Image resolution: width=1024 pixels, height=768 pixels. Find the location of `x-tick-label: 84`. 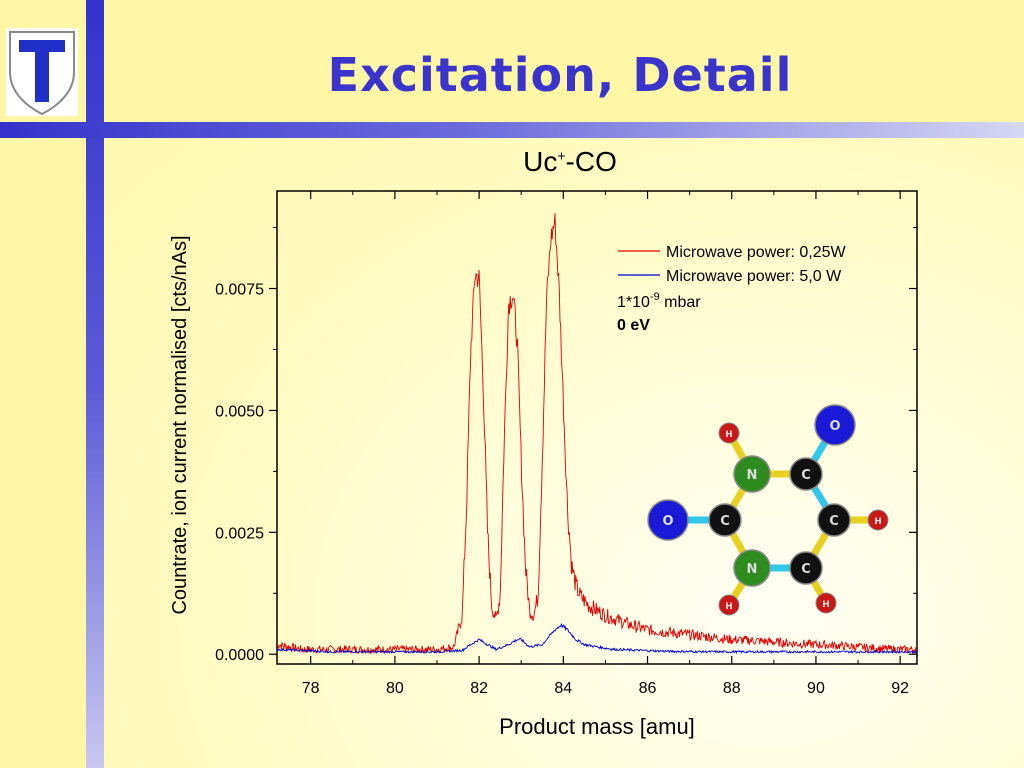

x-tick-label: 84 is located at coordinates (563, 688).